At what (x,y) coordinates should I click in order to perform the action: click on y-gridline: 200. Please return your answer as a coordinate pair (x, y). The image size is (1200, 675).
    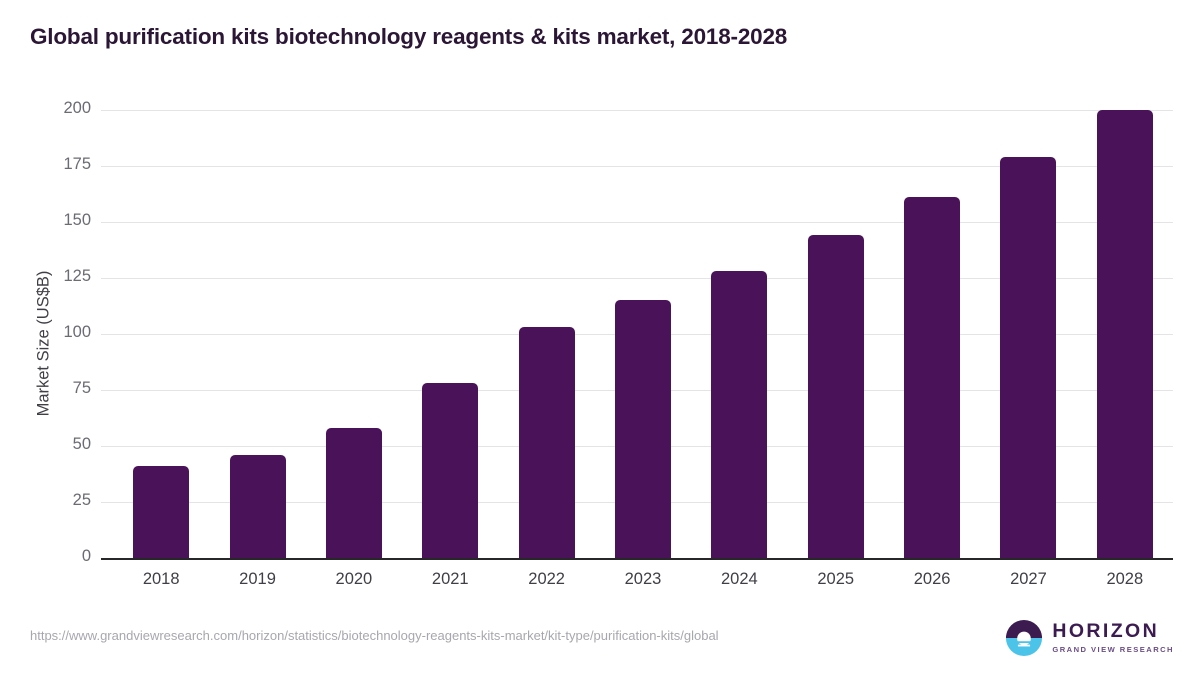
    Looking at the image, I should click on (600, 108).